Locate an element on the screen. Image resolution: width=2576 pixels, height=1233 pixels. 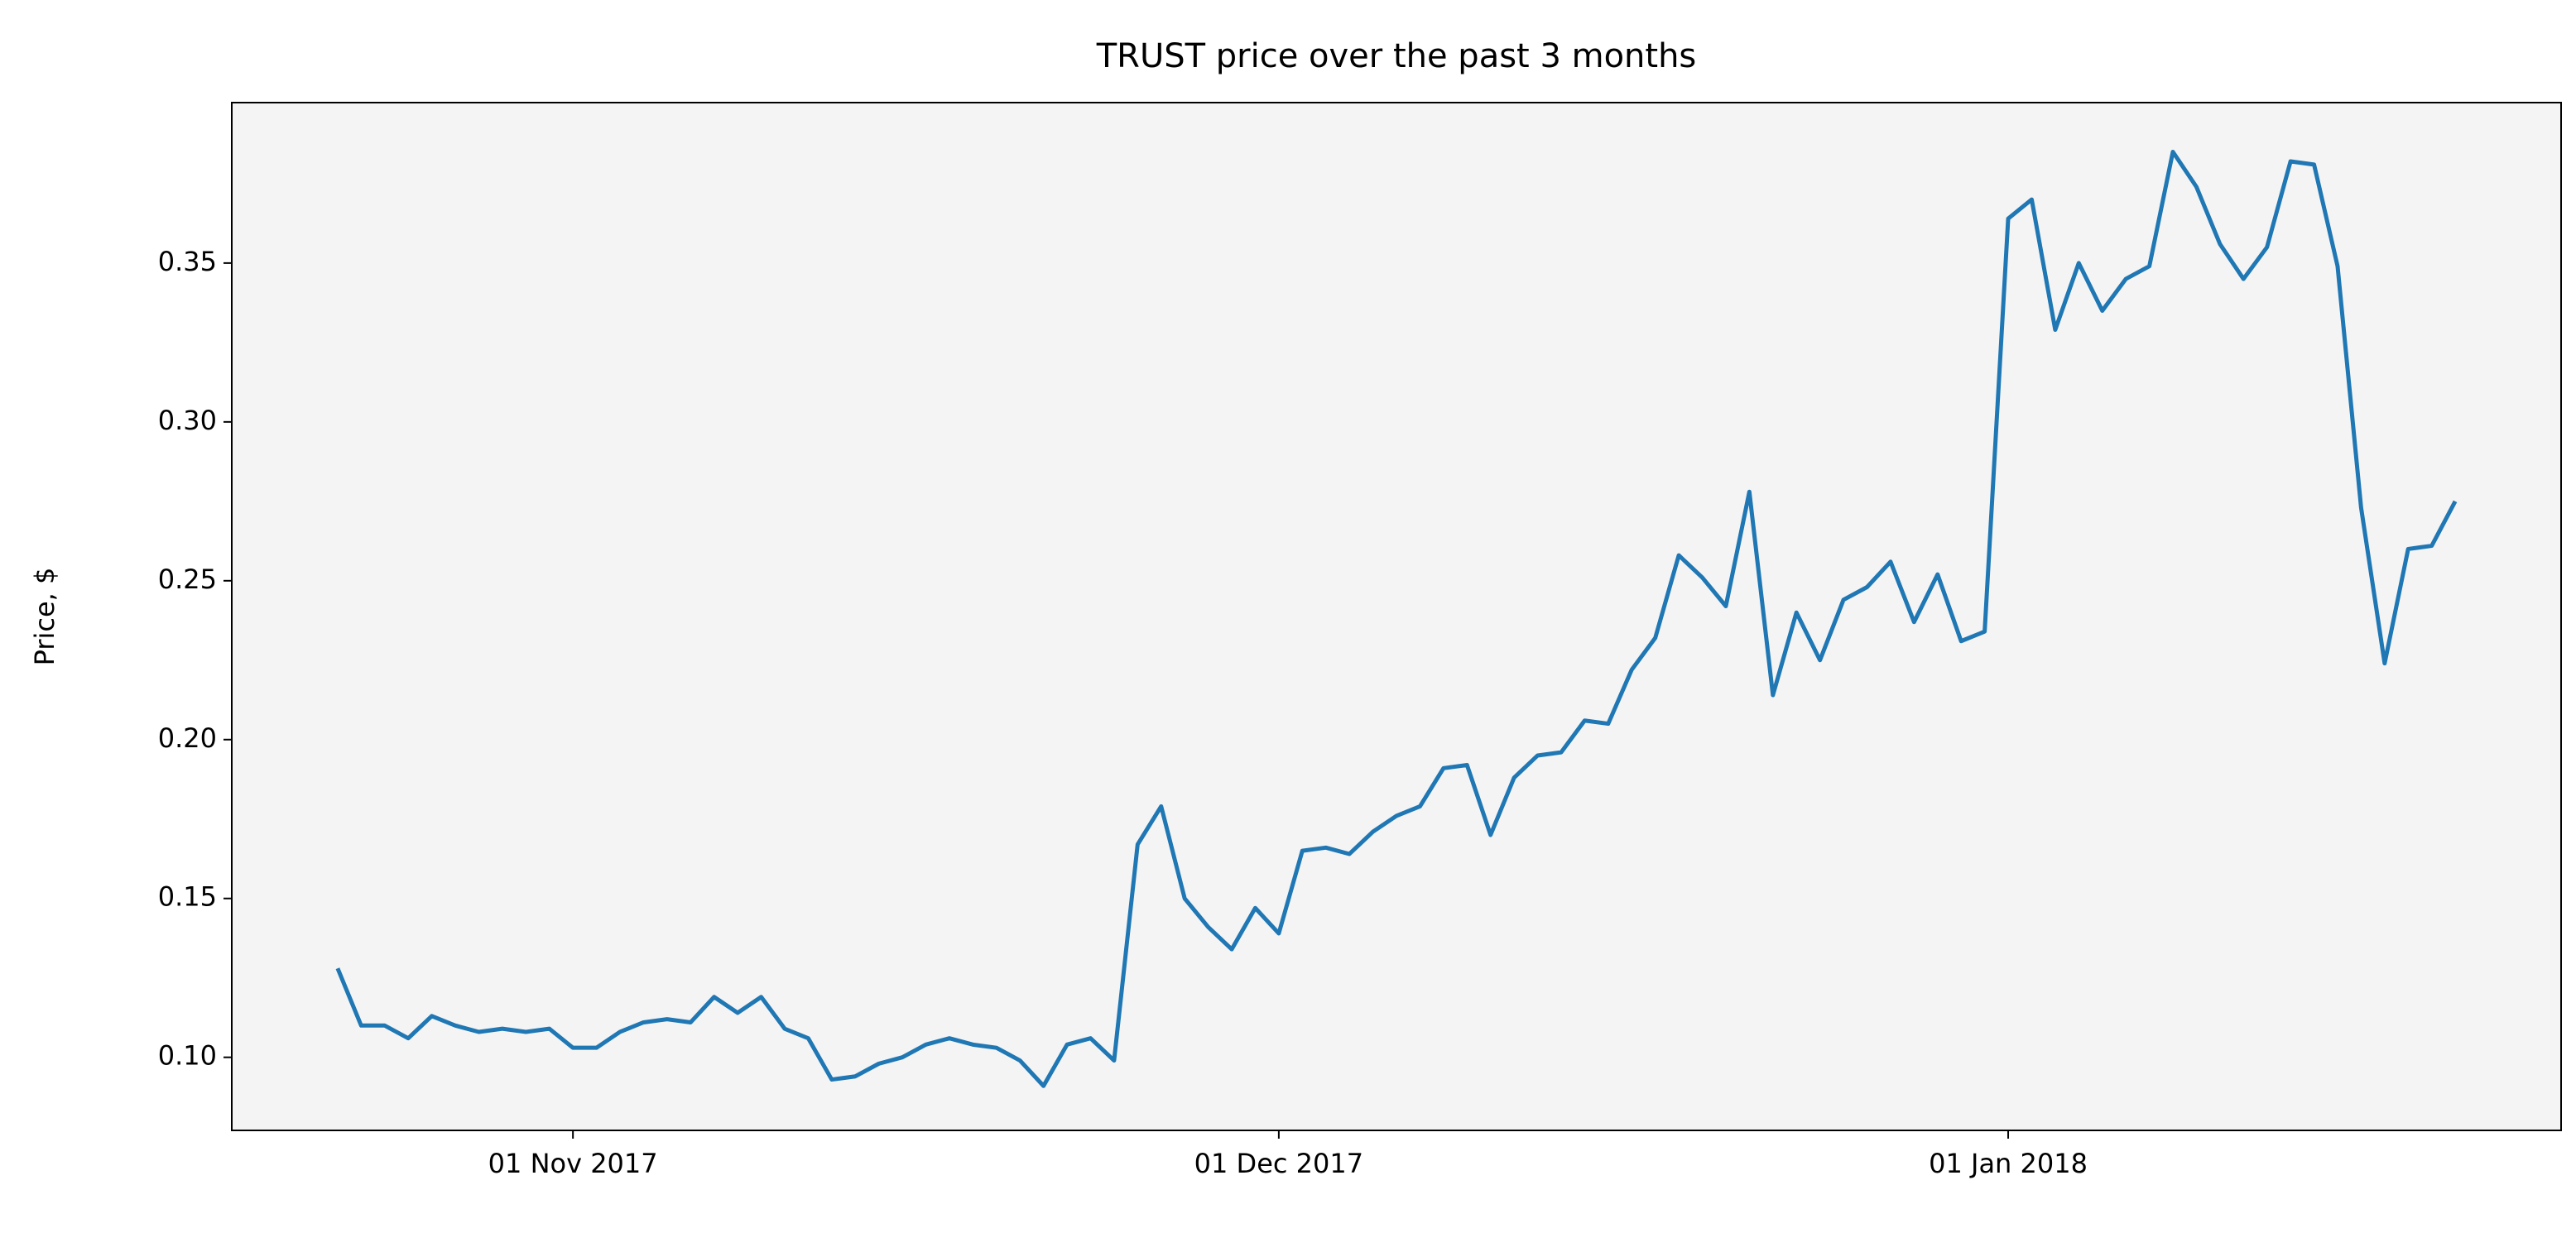
chart-title: TRUST price over the past 3 months is located at coordinates (1396, 56).